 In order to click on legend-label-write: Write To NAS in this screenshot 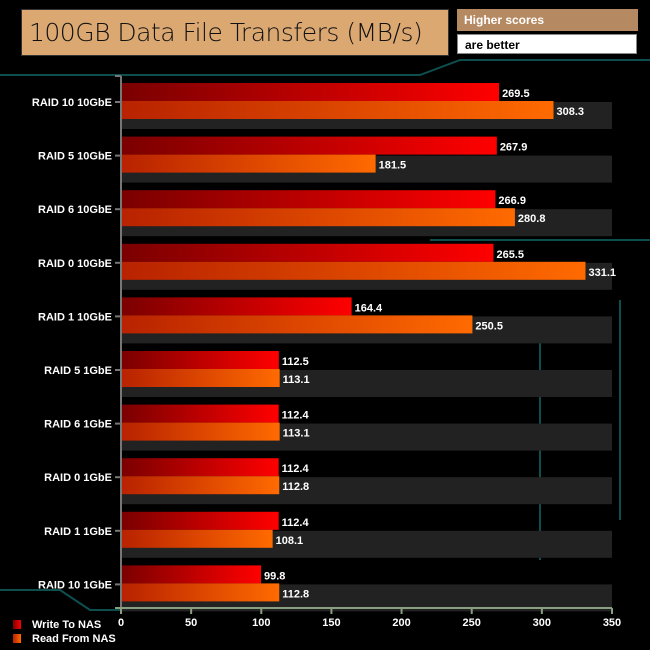, I will do `click(66, 625)`.